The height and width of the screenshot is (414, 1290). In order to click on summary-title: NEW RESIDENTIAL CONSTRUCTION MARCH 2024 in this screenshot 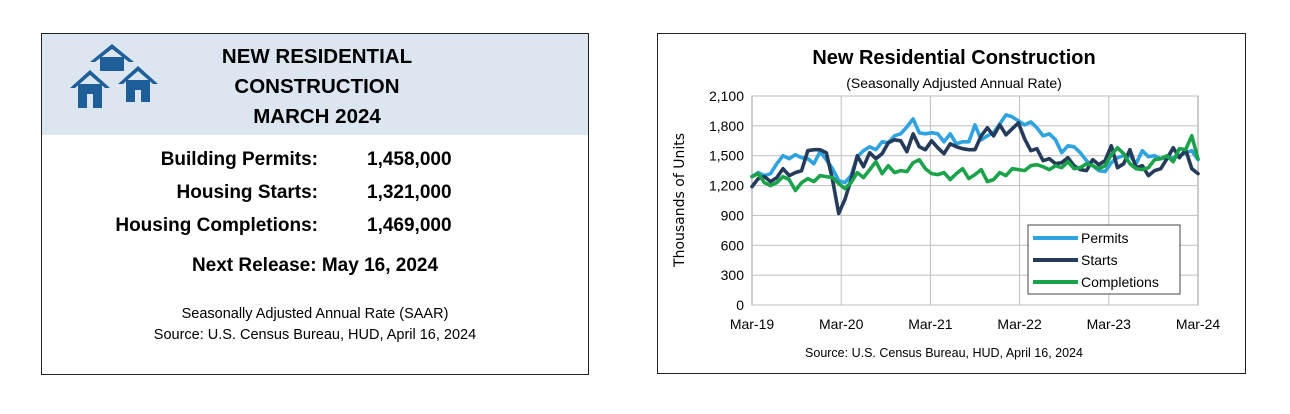, I will do `click(317, 87)`.